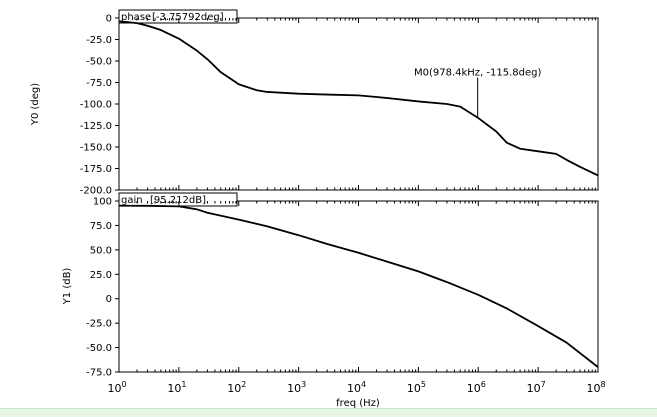 This screenshot has height=417, width=657. What do you see at coordinates (67, 287) in the screenshot?
I see `gain-y-axis-label: Y1 (dB)` at bounding box center [67, 287].